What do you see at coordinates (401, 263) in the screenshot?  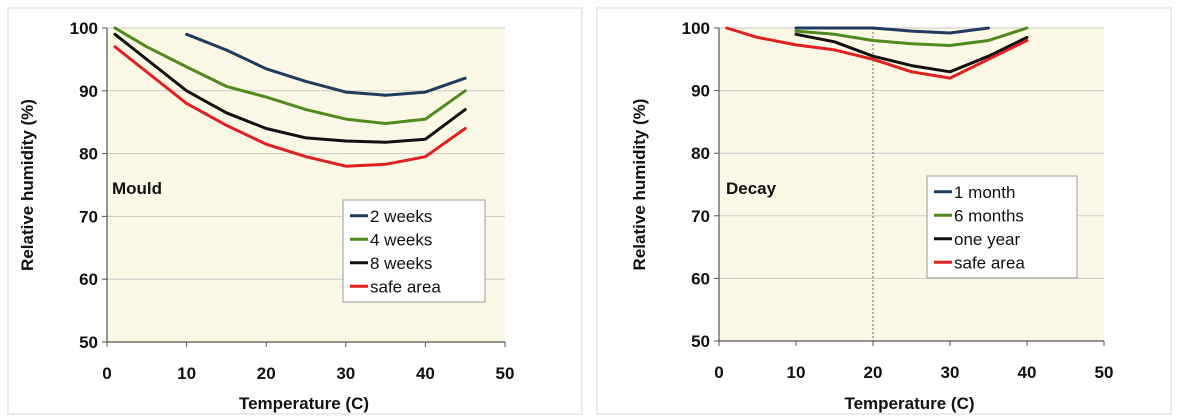 I see `legend-label: 8 weeks` at bounding box center [401, 263].